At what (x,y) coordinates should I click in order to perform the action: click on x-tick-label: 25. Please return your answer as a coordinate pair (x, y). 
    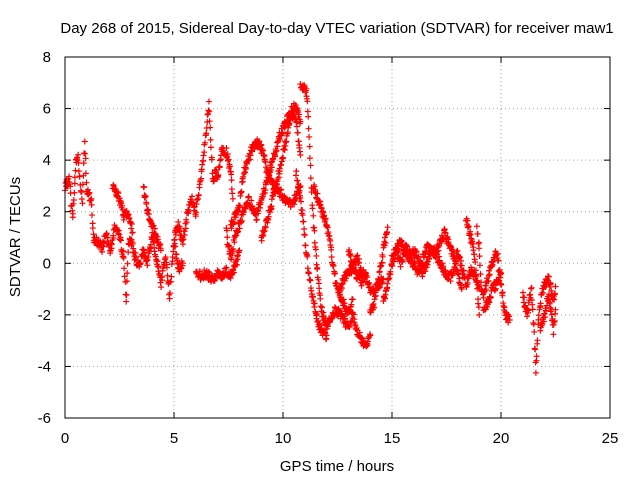
    Looking at the image, I should click on (610, 438).